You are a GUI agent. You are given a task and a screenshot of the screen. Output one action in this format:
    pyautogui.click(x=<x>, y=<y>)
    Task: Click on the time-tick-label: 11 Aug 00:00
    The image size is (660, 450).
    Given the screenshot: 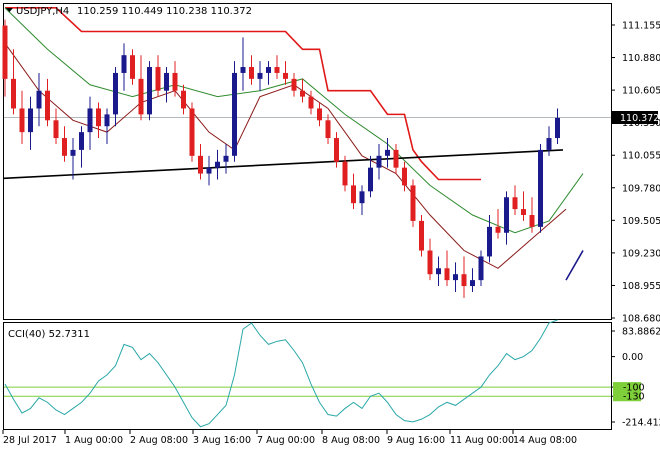 What is the action you would take?
    pyautogui.click(x=482, y=440)
    